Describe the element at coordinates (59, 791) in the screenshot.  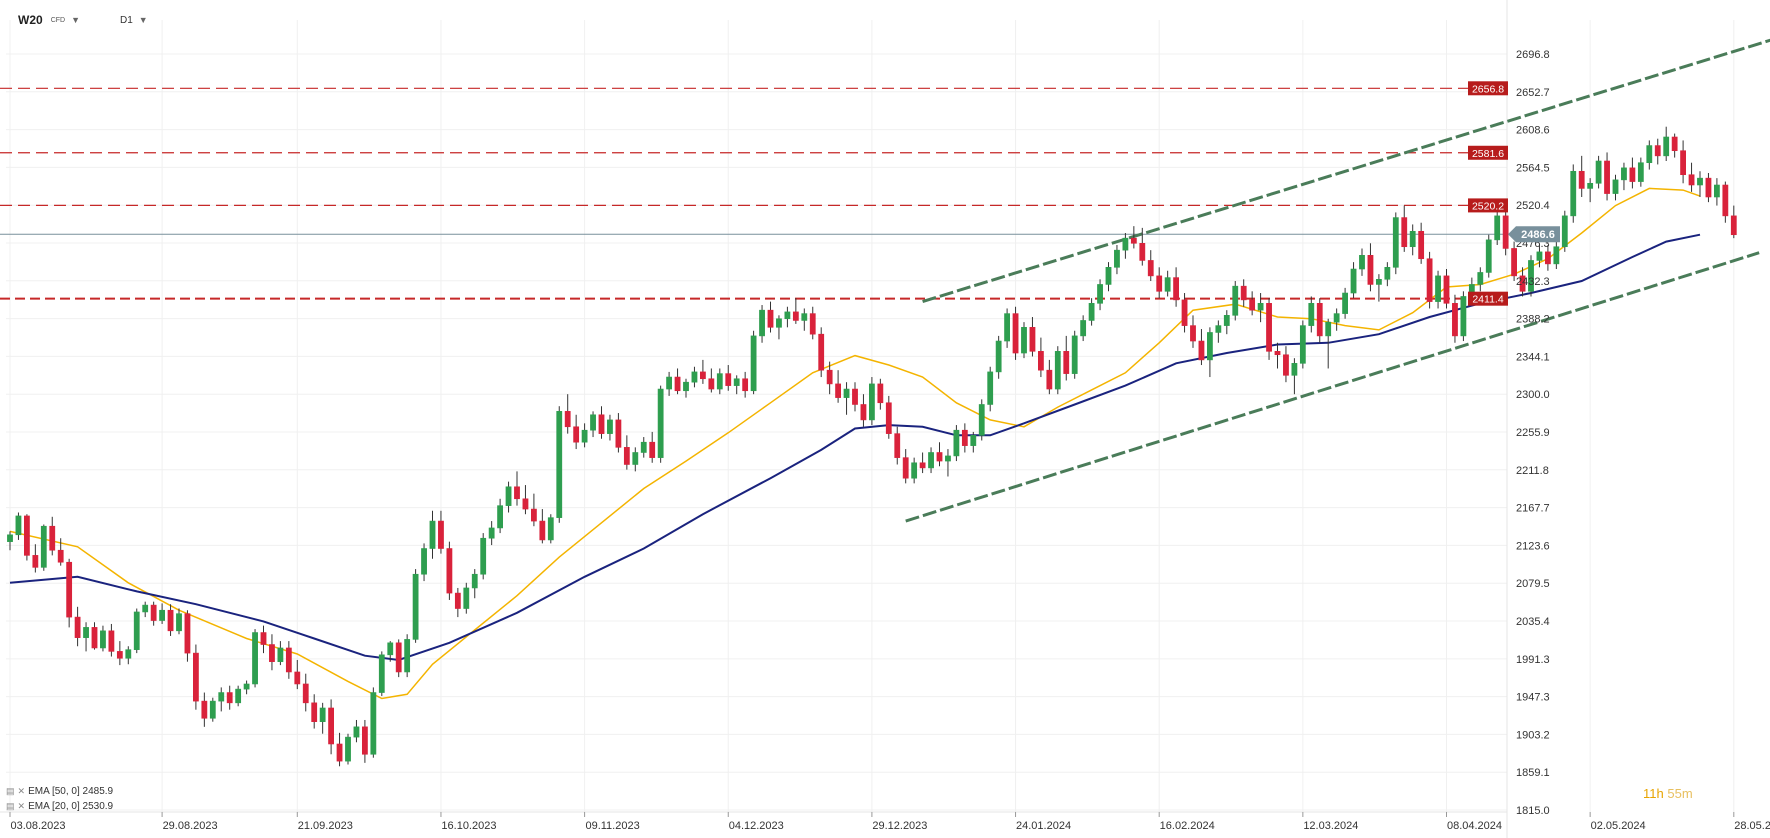
I see `legend-ema50: ▤ ✕ EMA [50, 0] 2485.9` at that location.